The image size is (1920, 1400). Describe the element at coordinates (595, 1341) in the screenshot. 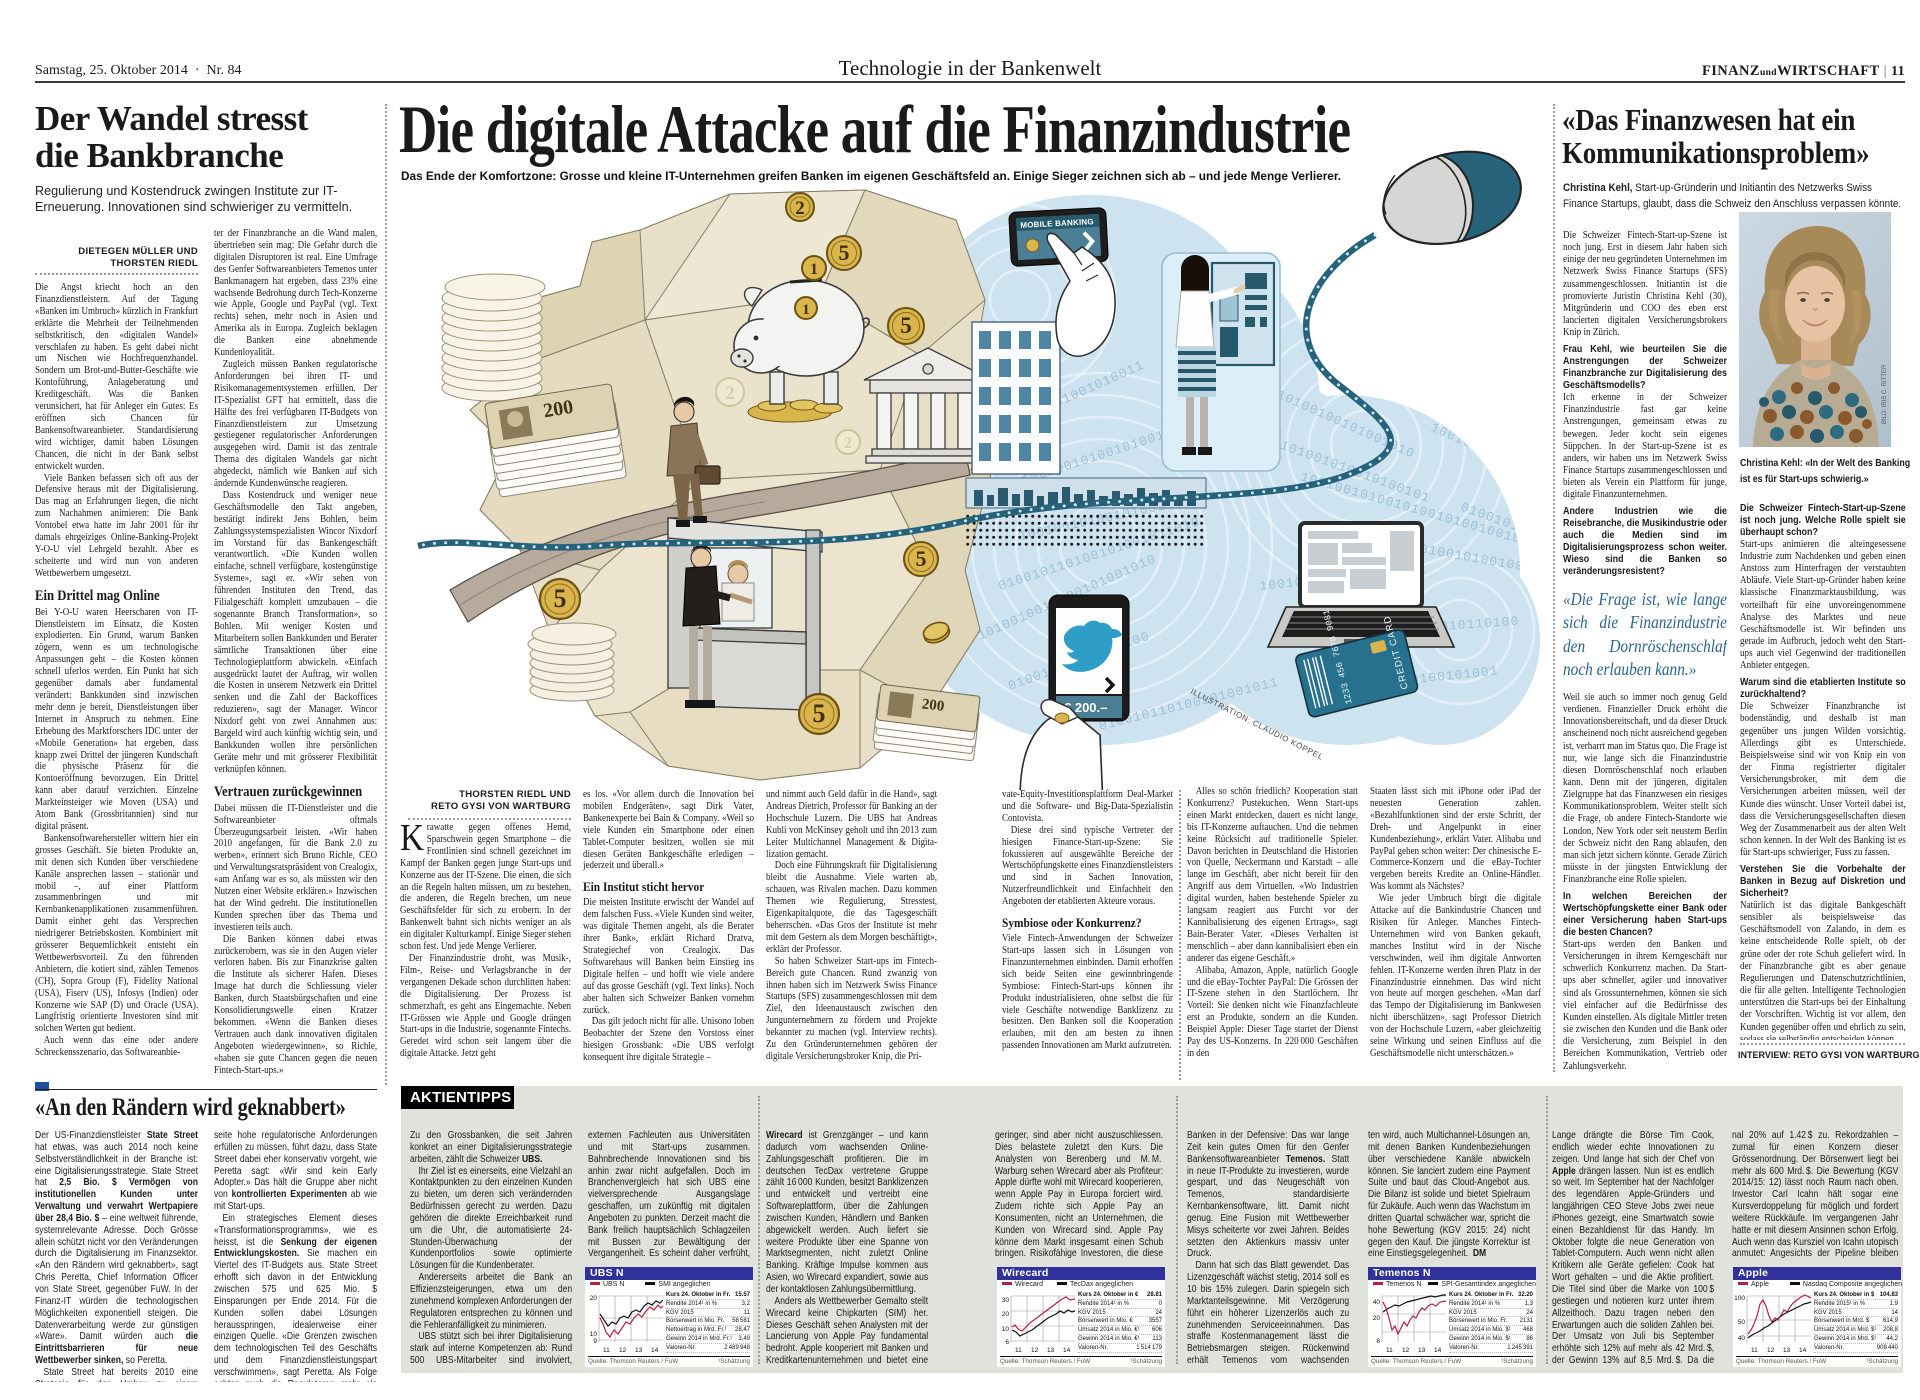

I see `svg-text: 9` at that location.